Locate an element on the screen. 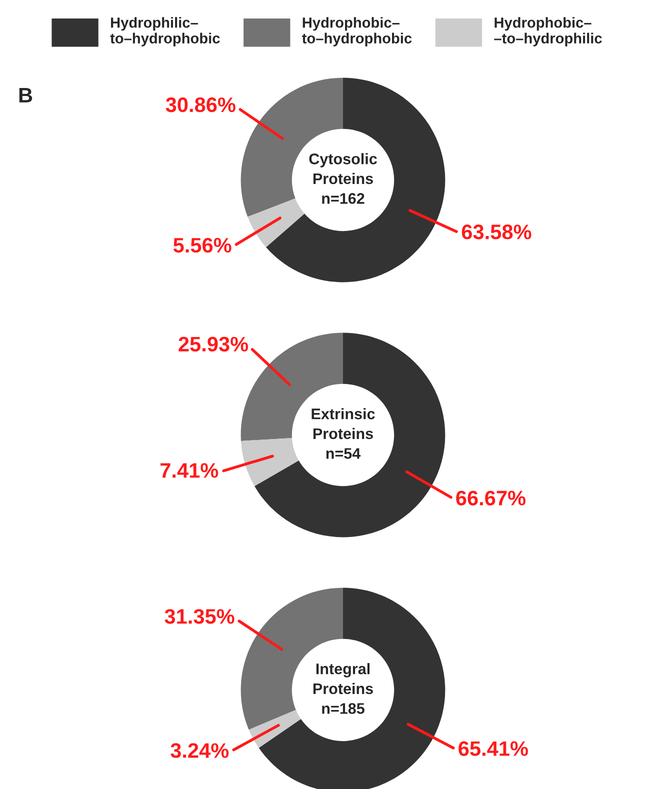 The width and height of the screenshot is (654, 789). data-label: 3.24% is located at coordinates (199, 750).